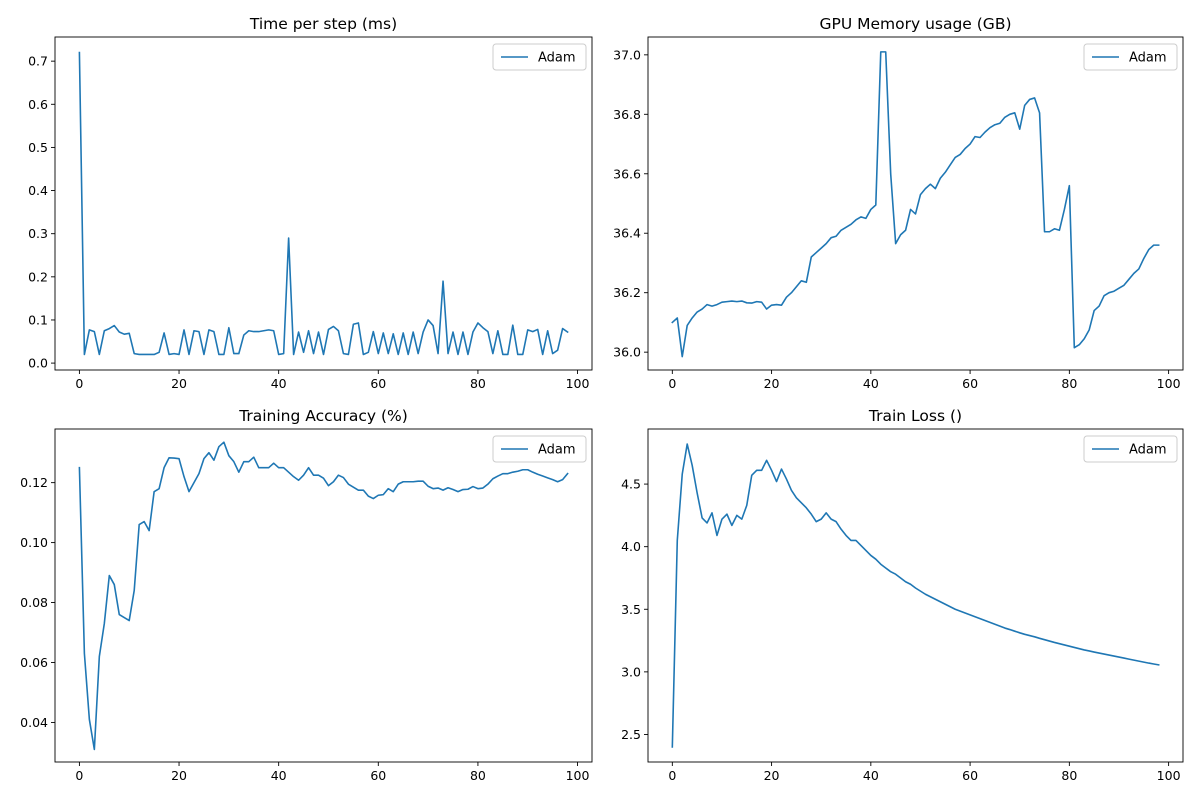  I want to click on y-tick-label: 0.1, so click(38, 319).